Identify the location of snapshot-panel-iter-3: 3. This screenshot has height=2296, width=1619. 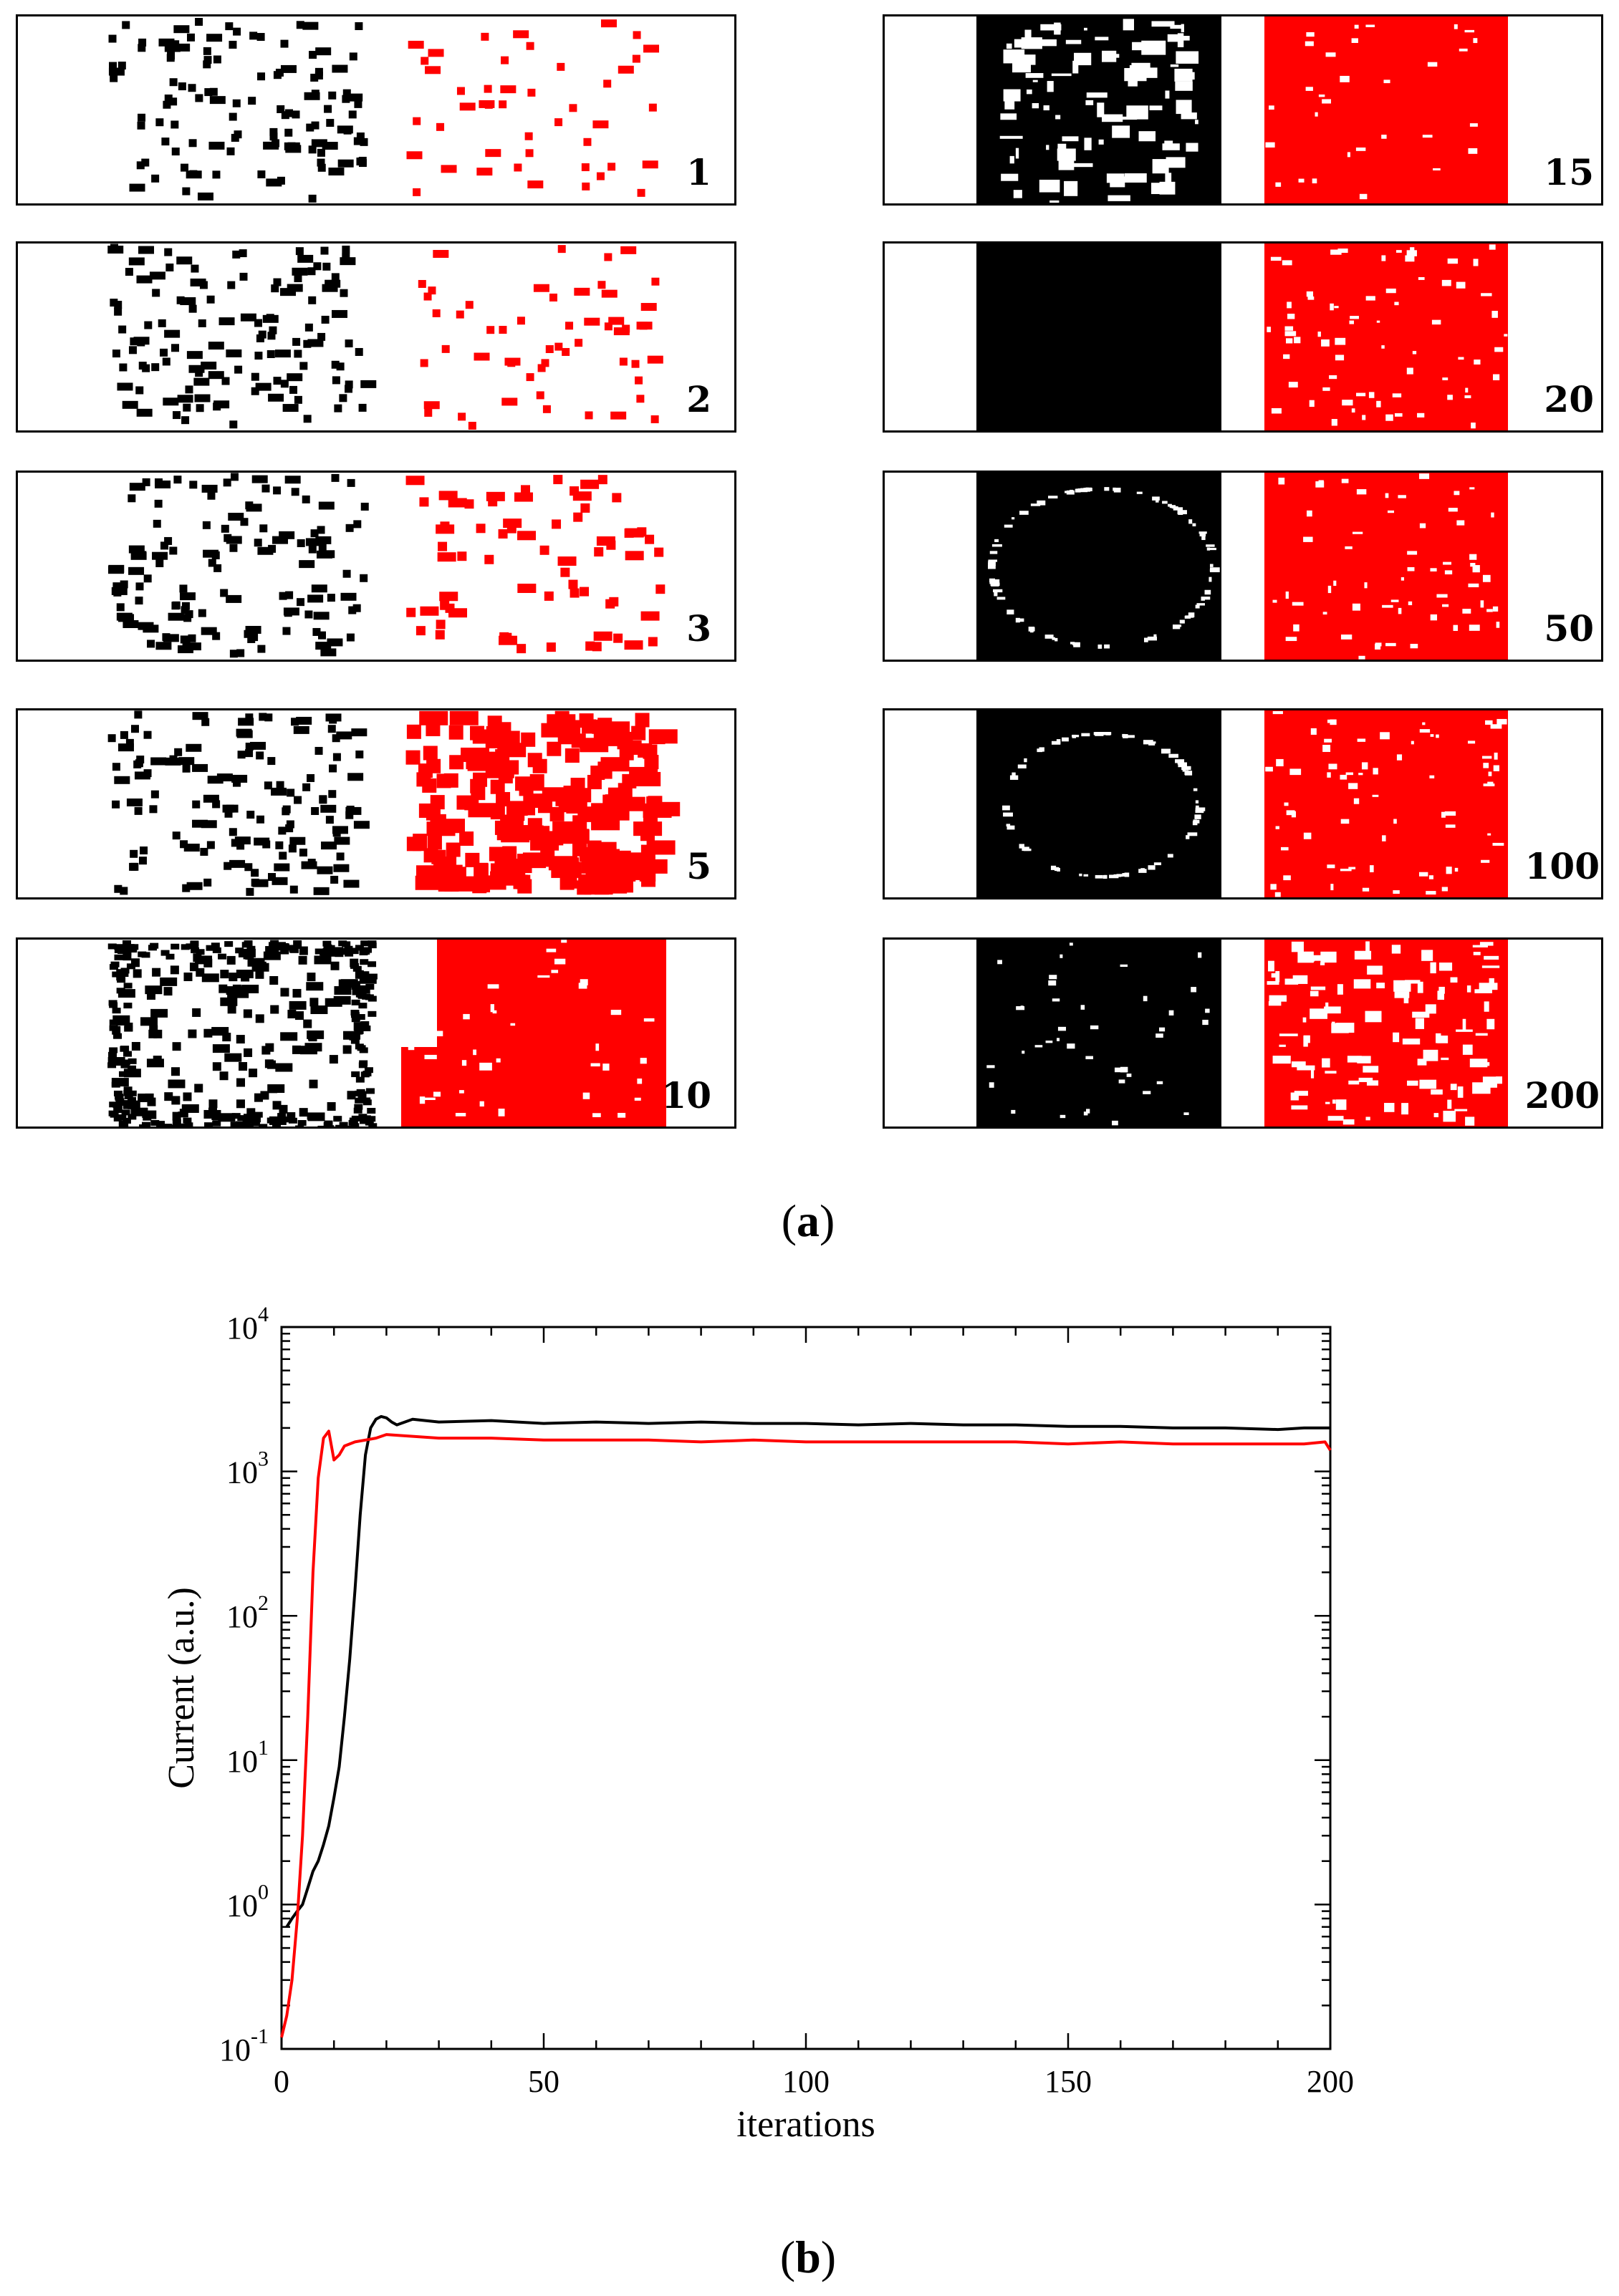
(376, 566).